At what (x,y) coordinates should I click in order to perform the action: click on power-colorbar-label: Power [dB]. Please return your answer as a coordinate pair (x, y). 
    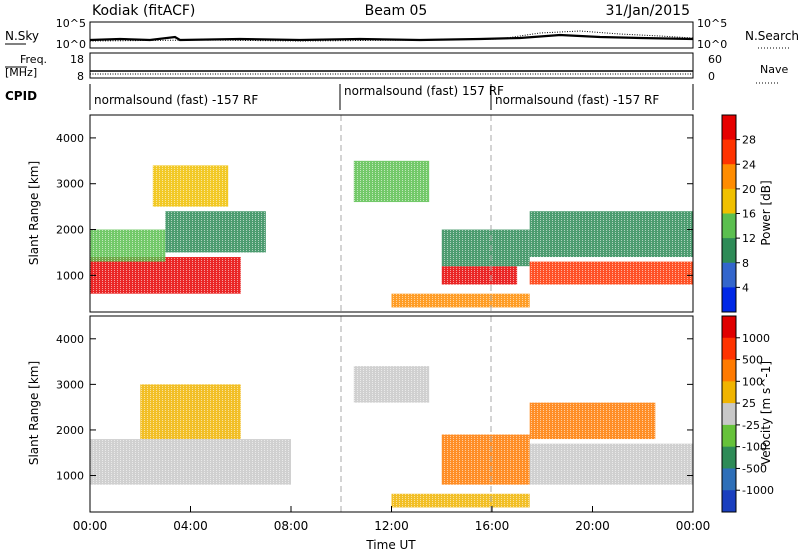
    Looking at the image, I should click on (766, 212).